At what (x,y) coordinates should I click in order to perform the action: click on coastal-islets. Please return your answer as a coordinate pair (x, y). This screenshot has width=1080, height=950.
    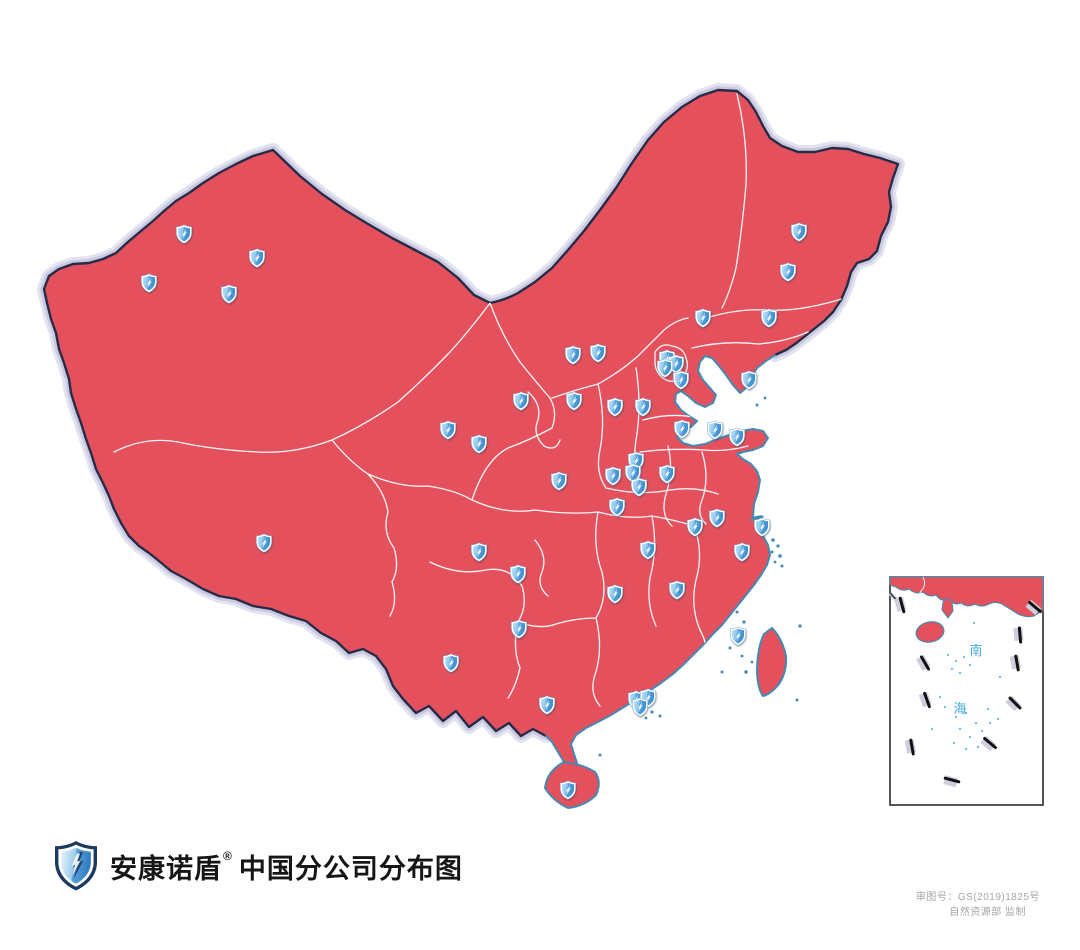
    Looking at the image, I should click on (700, 576).